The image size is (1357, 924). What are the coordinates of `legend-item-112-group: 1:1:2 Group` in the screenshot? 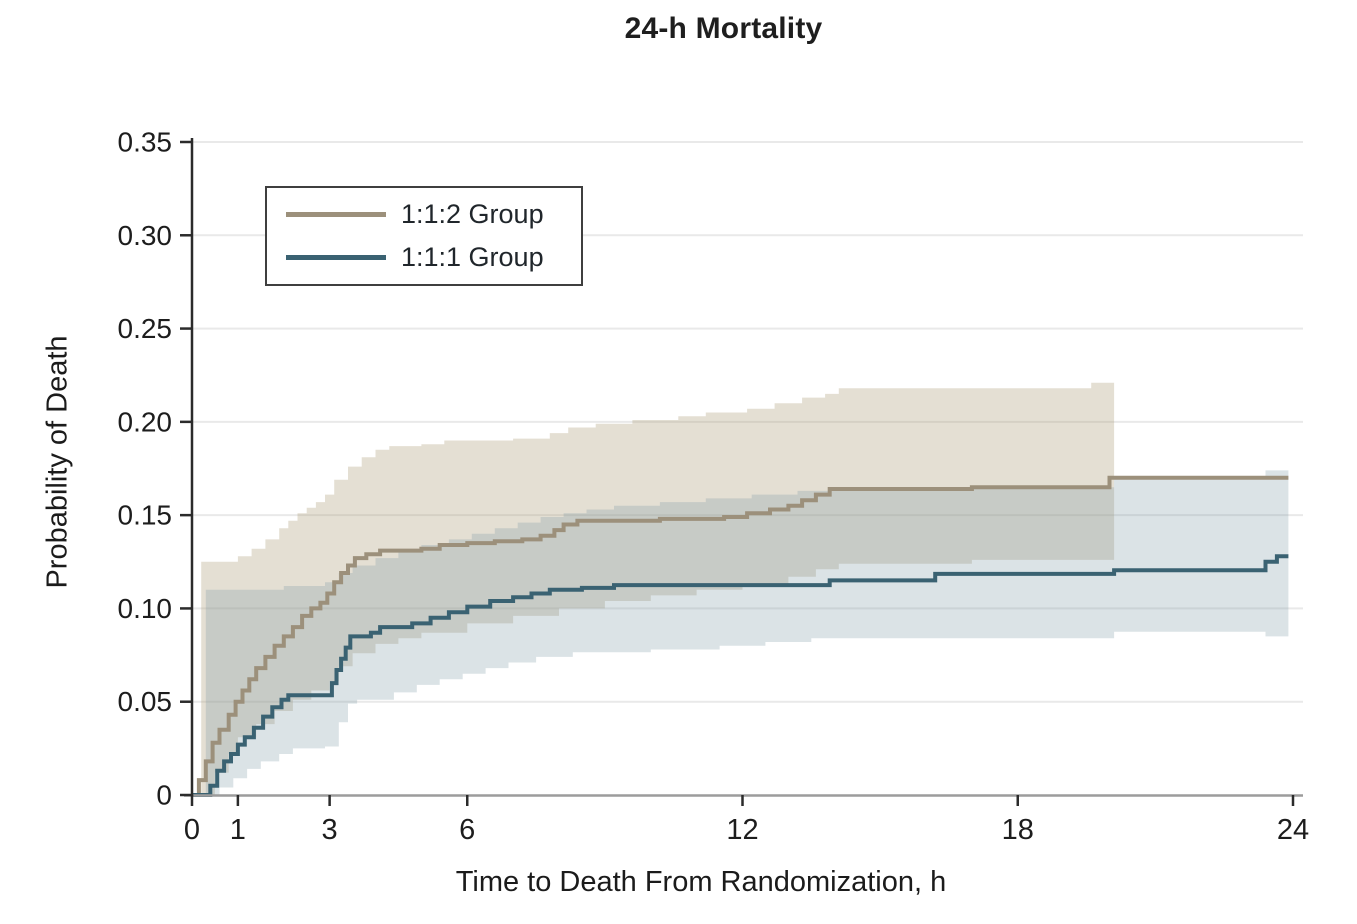 It's located at (424, 214).